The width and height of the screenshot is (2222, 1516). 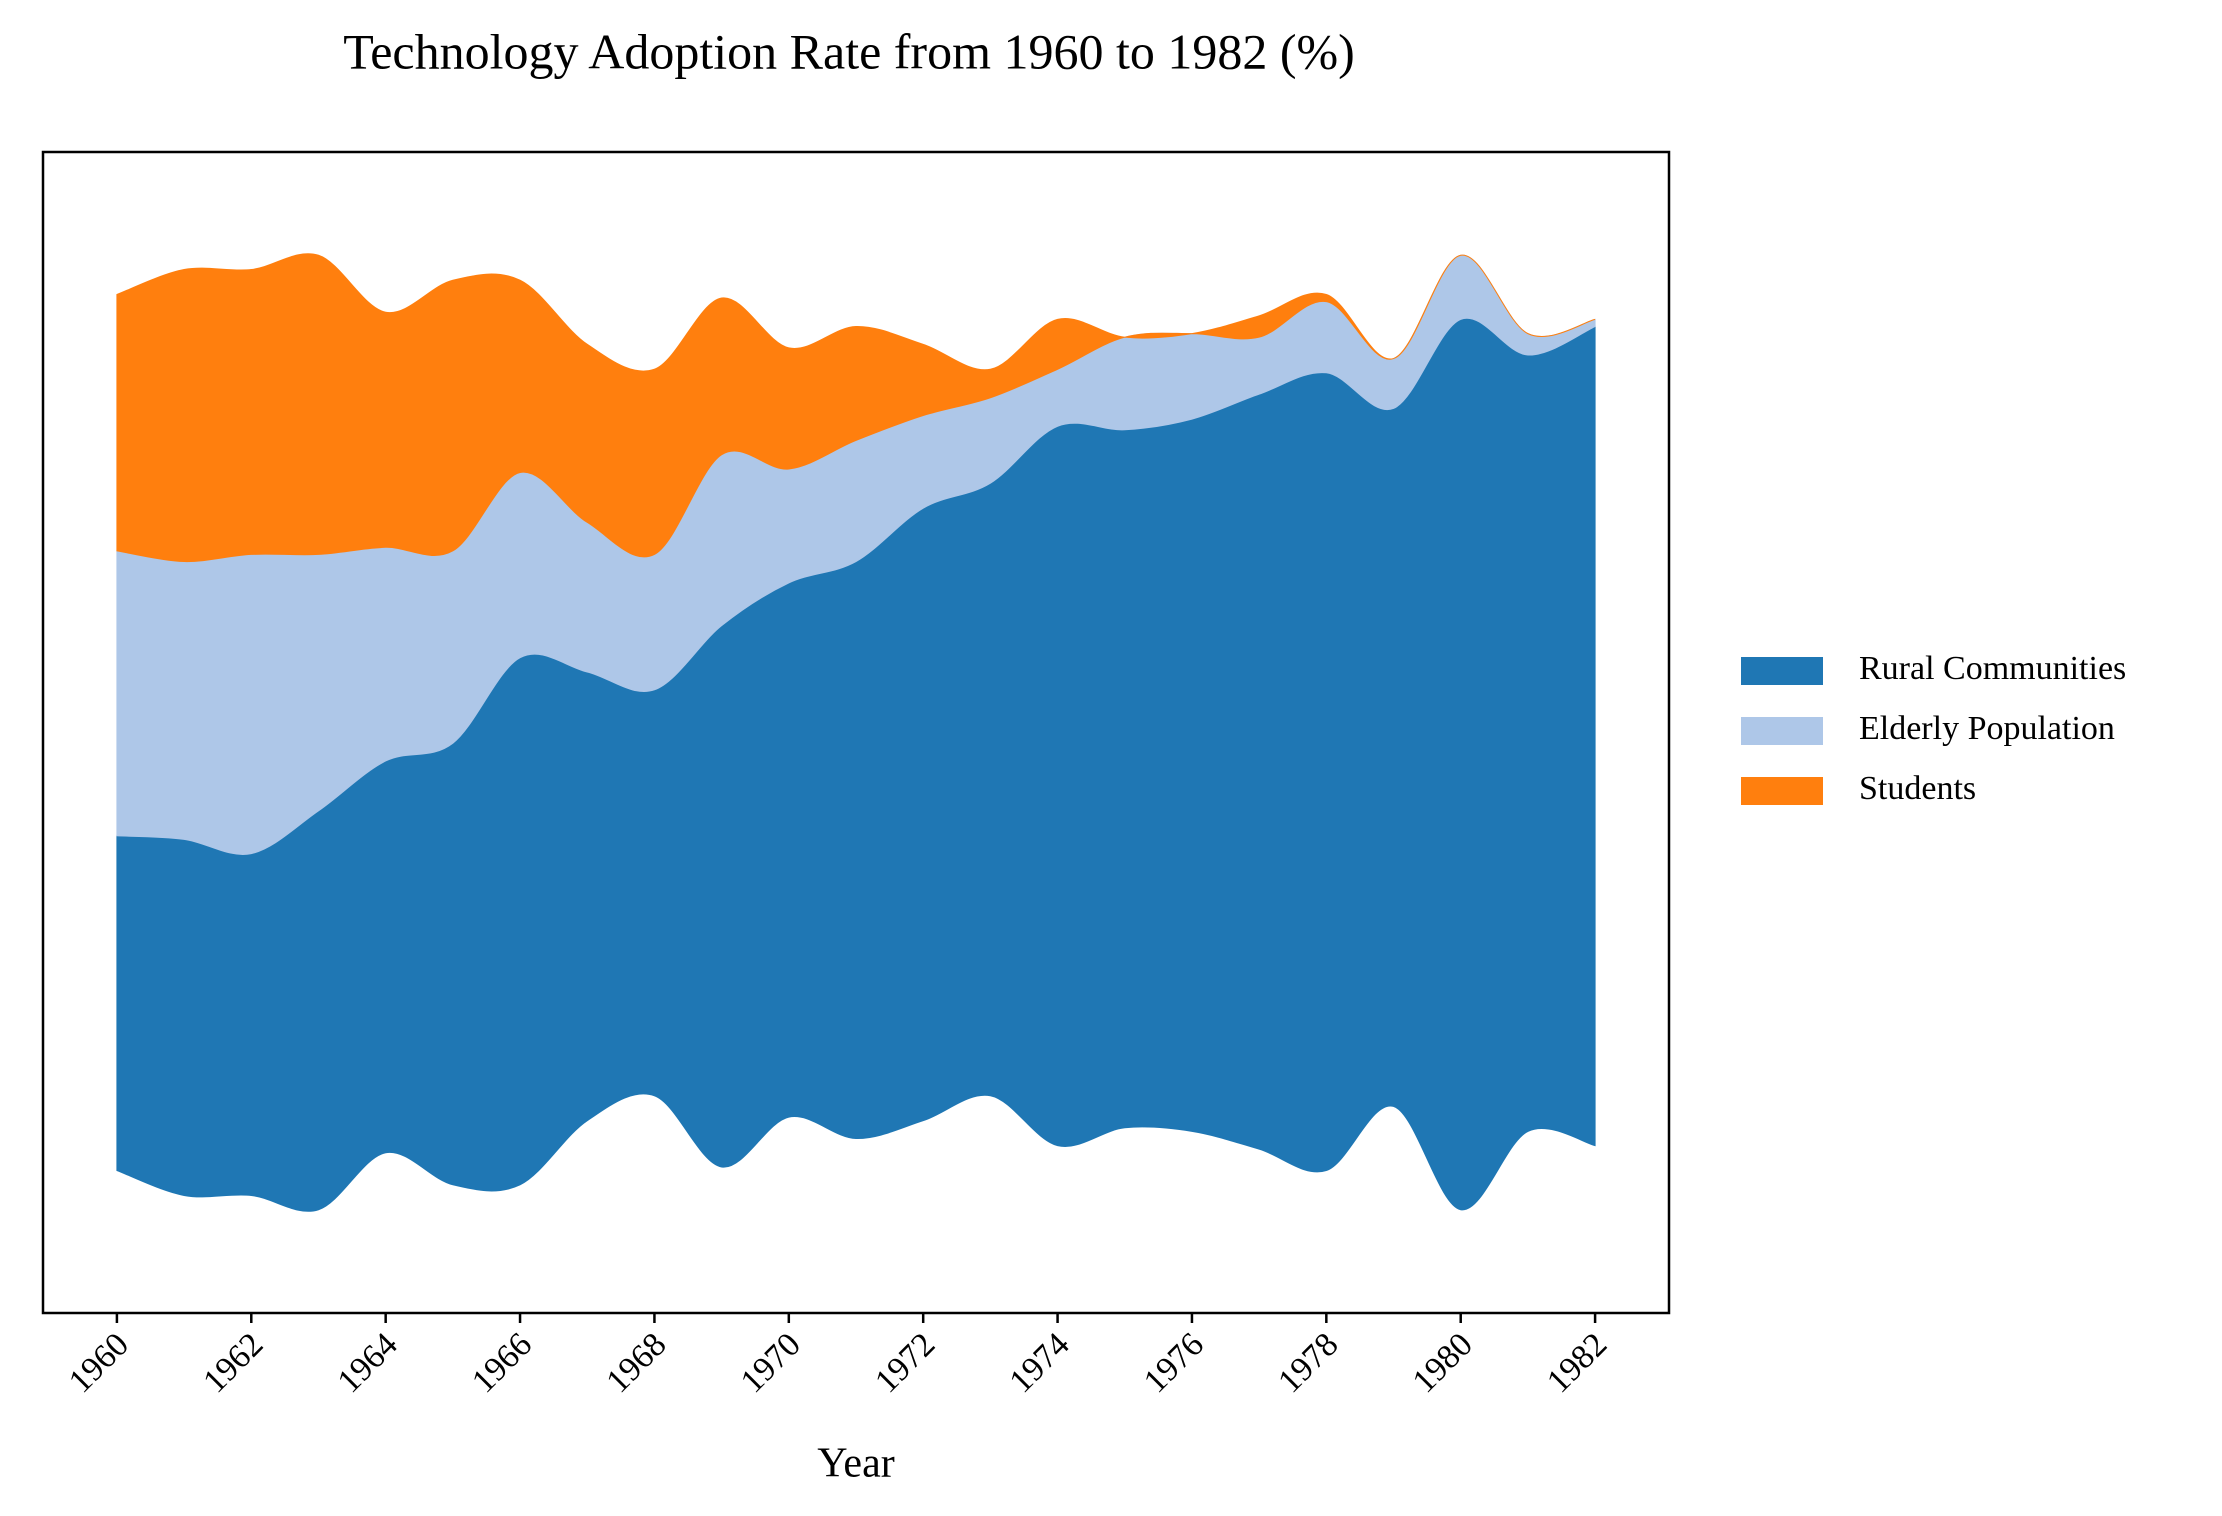 I want to click on legend-label: Rural Communities, so click(x=1992, y=668).